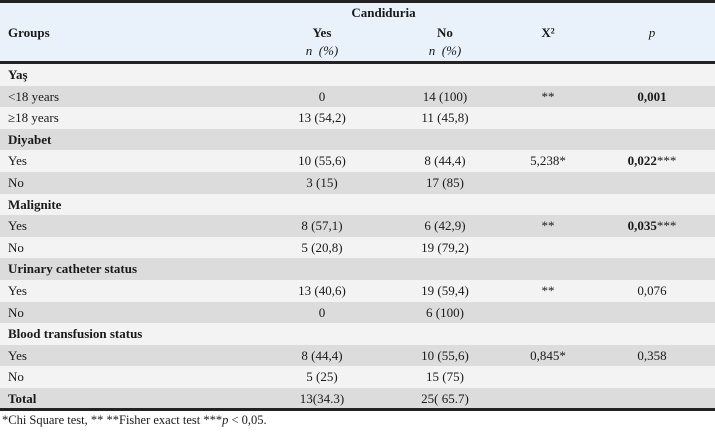  I want to click on section-row: Blood transfusion status, so click(357, 334).